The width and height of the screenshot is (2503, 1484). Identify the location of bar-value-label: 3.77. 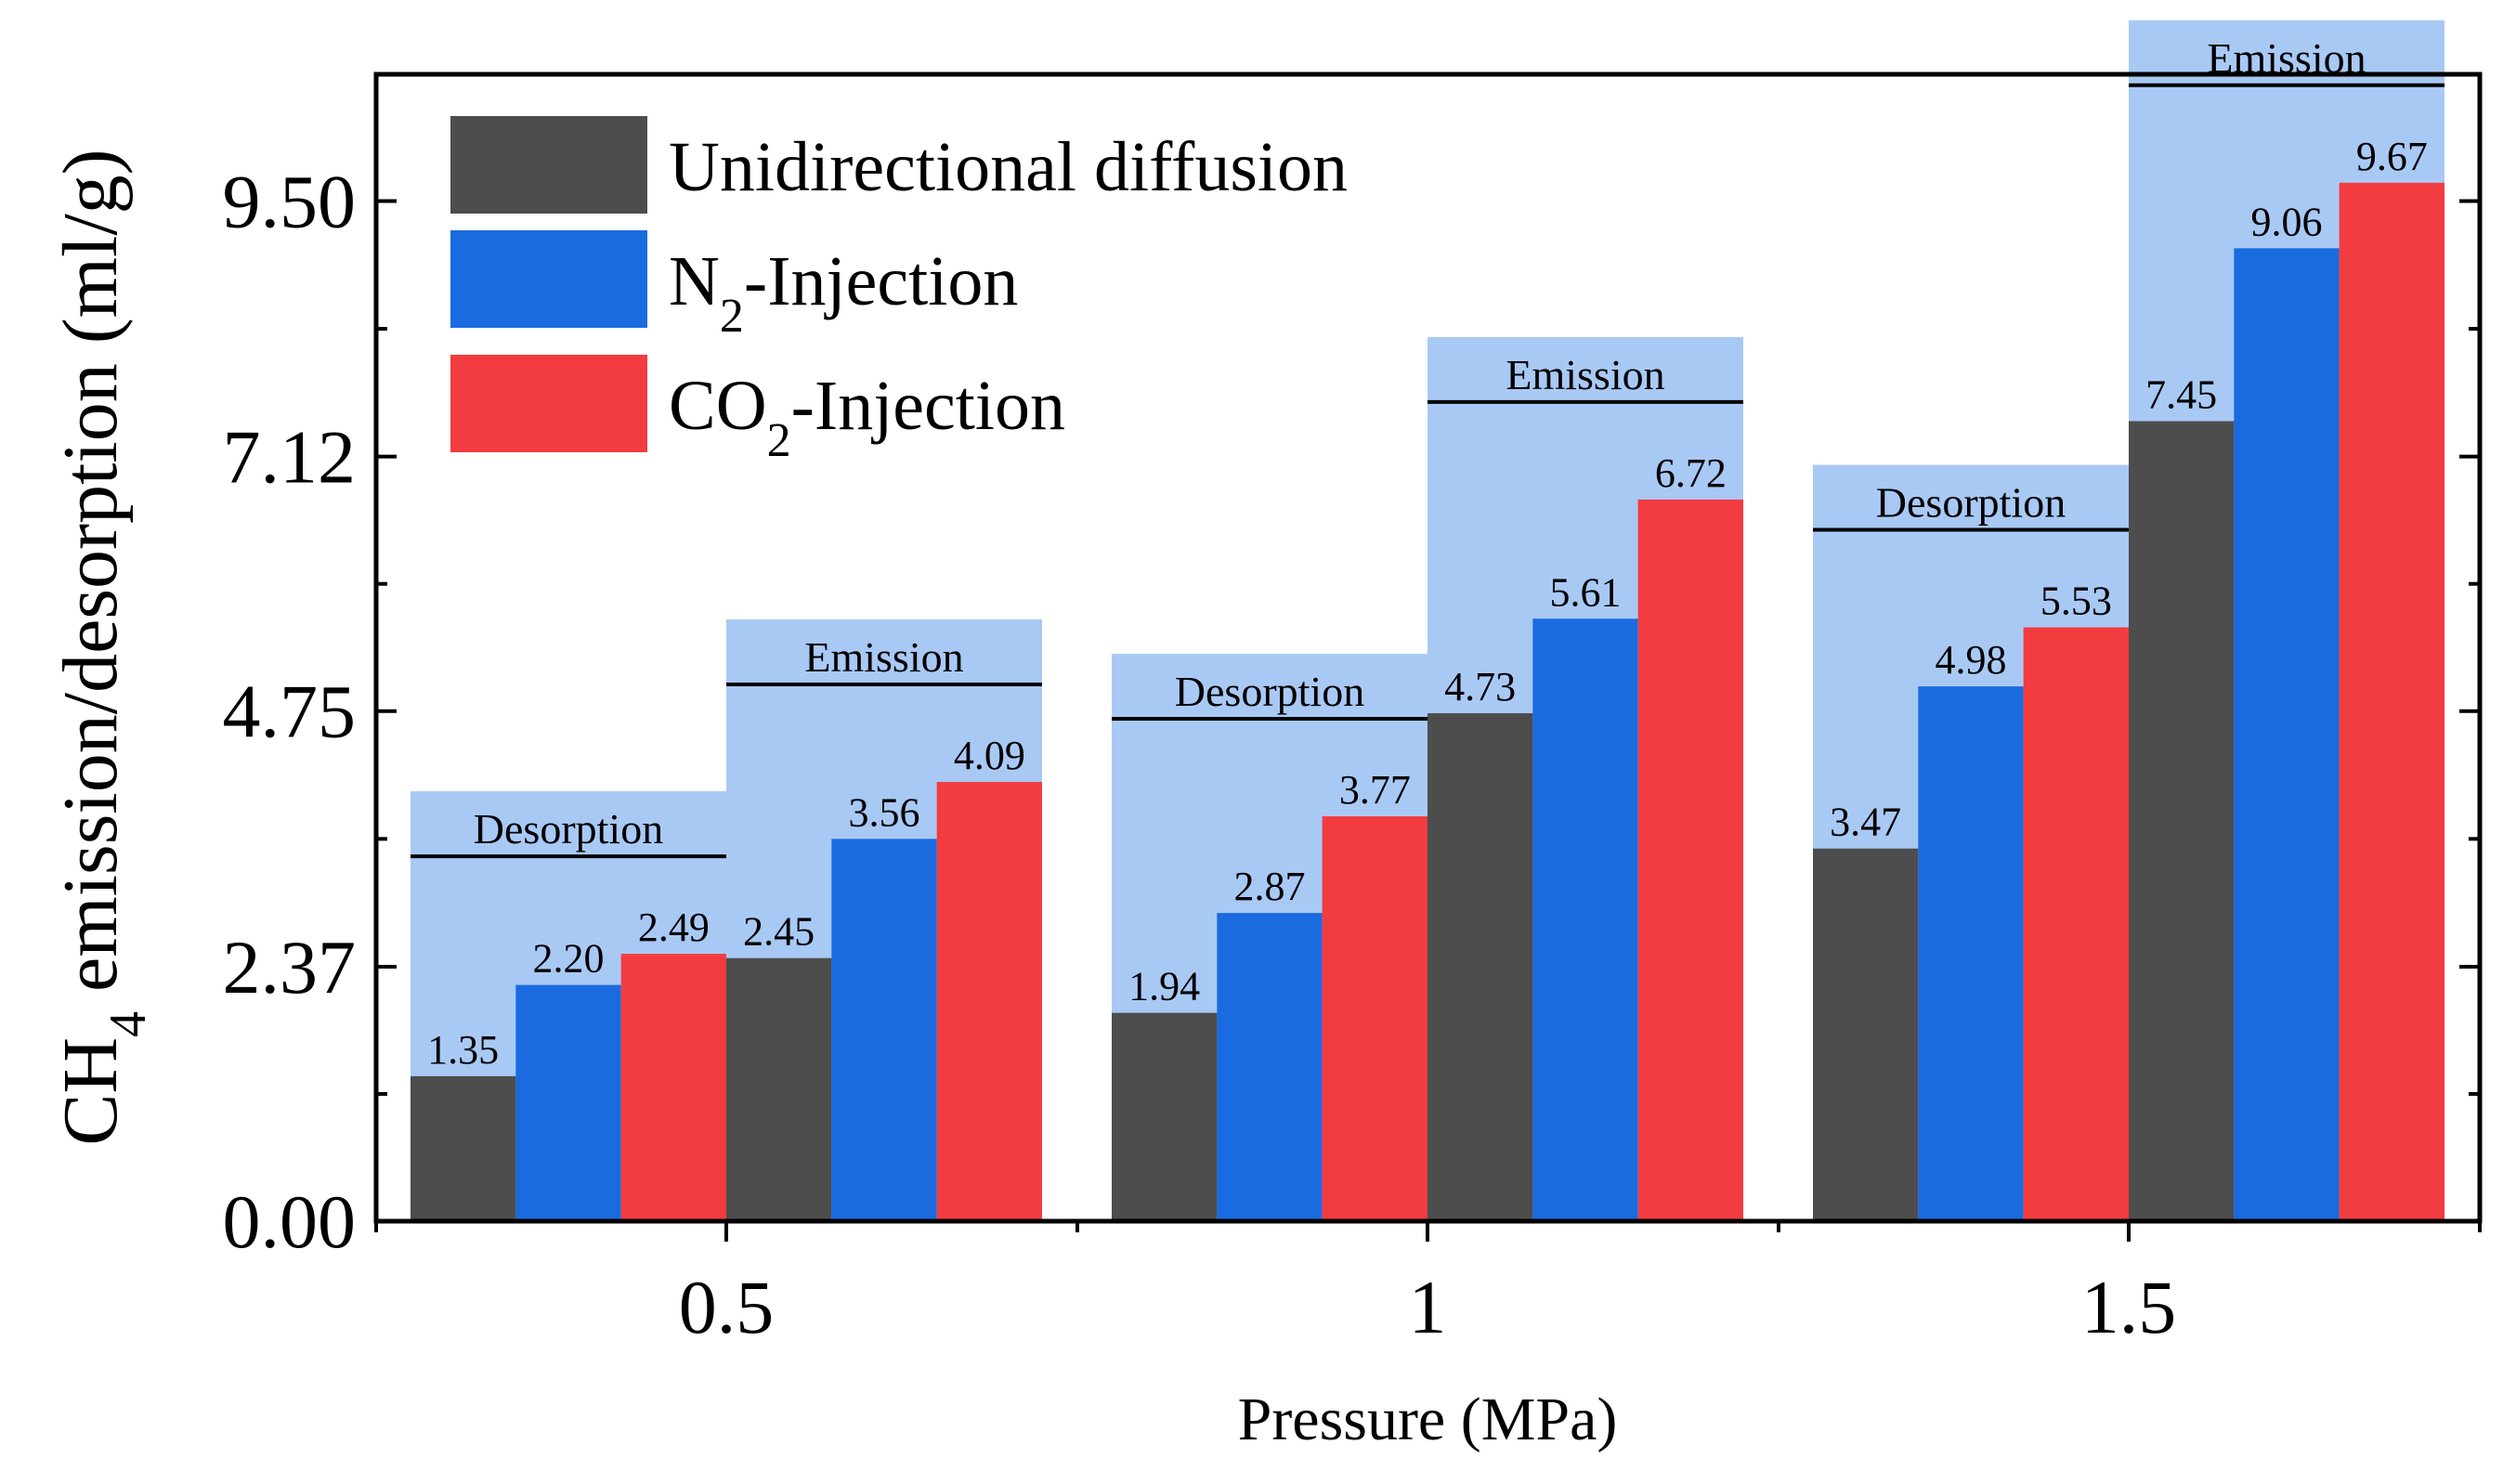
(1375, 790).